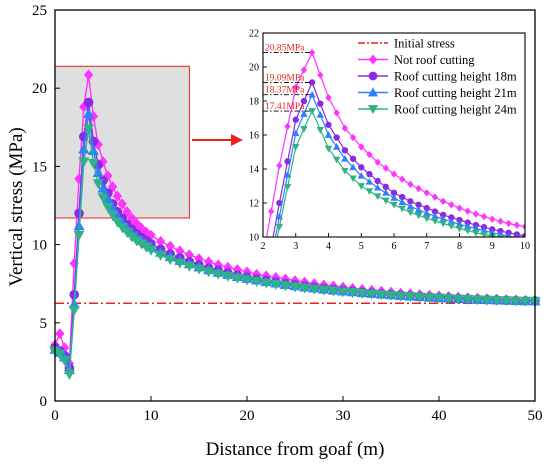 This screenshot has width=550, height=464. What do you see at coordinates (373, 92) in the screenshot?
I see `legend-marker-cut21` at bounding box center [373, 92].